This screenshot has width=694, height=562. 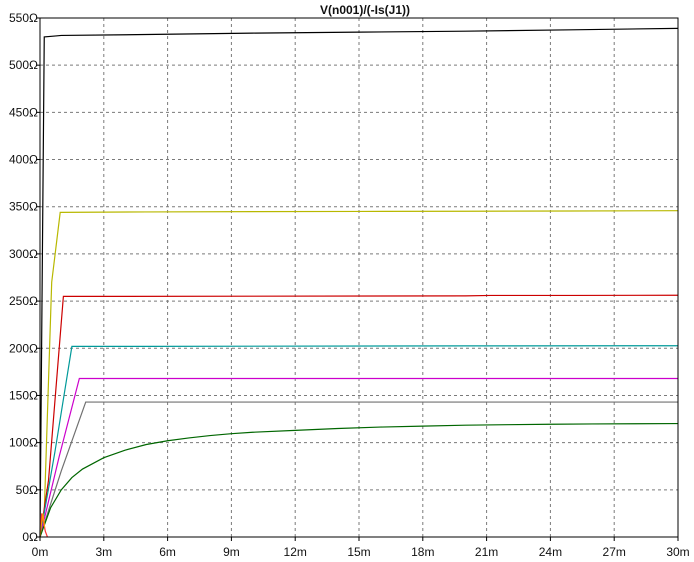 What do you see at coordinates (295, 552) in the screenshot?
I see `x-tick-label: 12m` at bounding box center [295, 552].